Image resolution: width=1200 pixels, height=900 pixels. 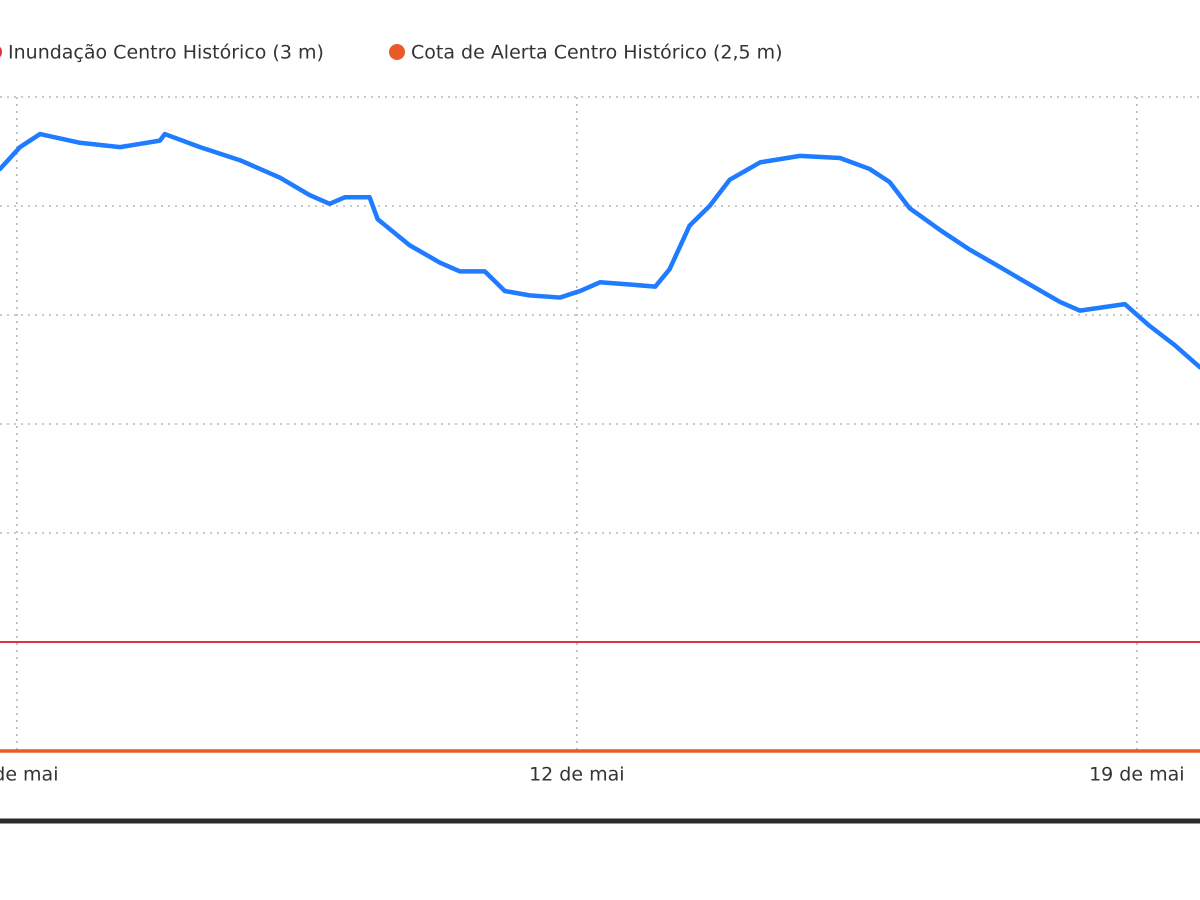 I want to click on x-tick-label: 5 de mai, so click(x=29, y=775).